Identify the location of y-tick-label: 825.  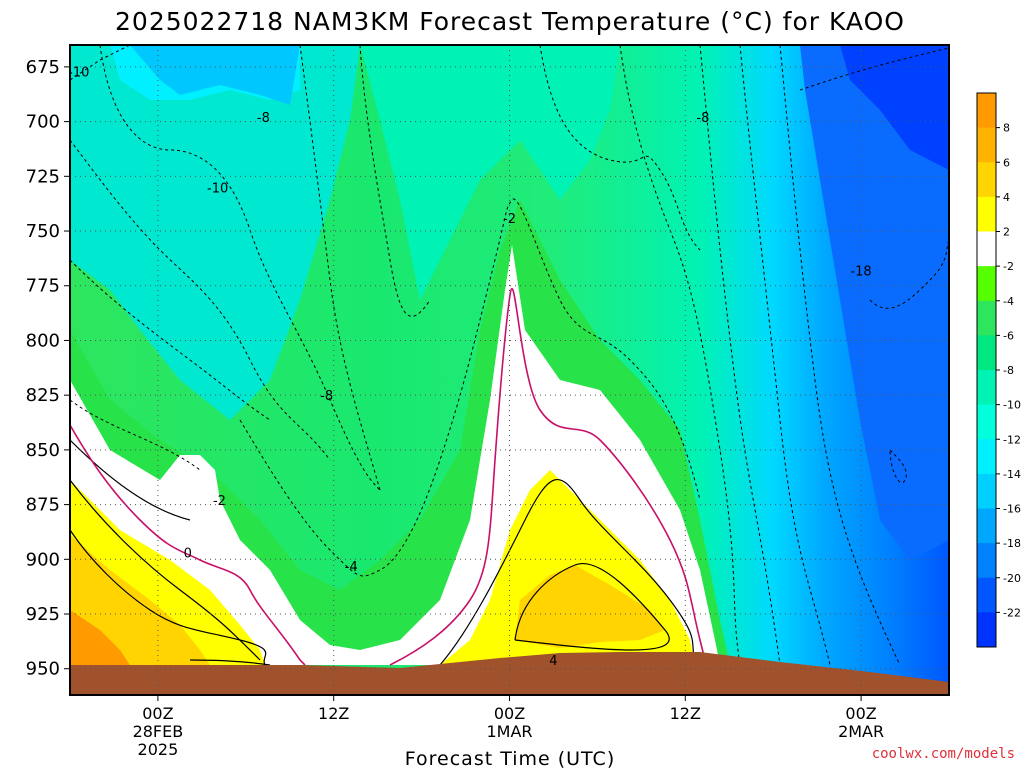
(43, 395).